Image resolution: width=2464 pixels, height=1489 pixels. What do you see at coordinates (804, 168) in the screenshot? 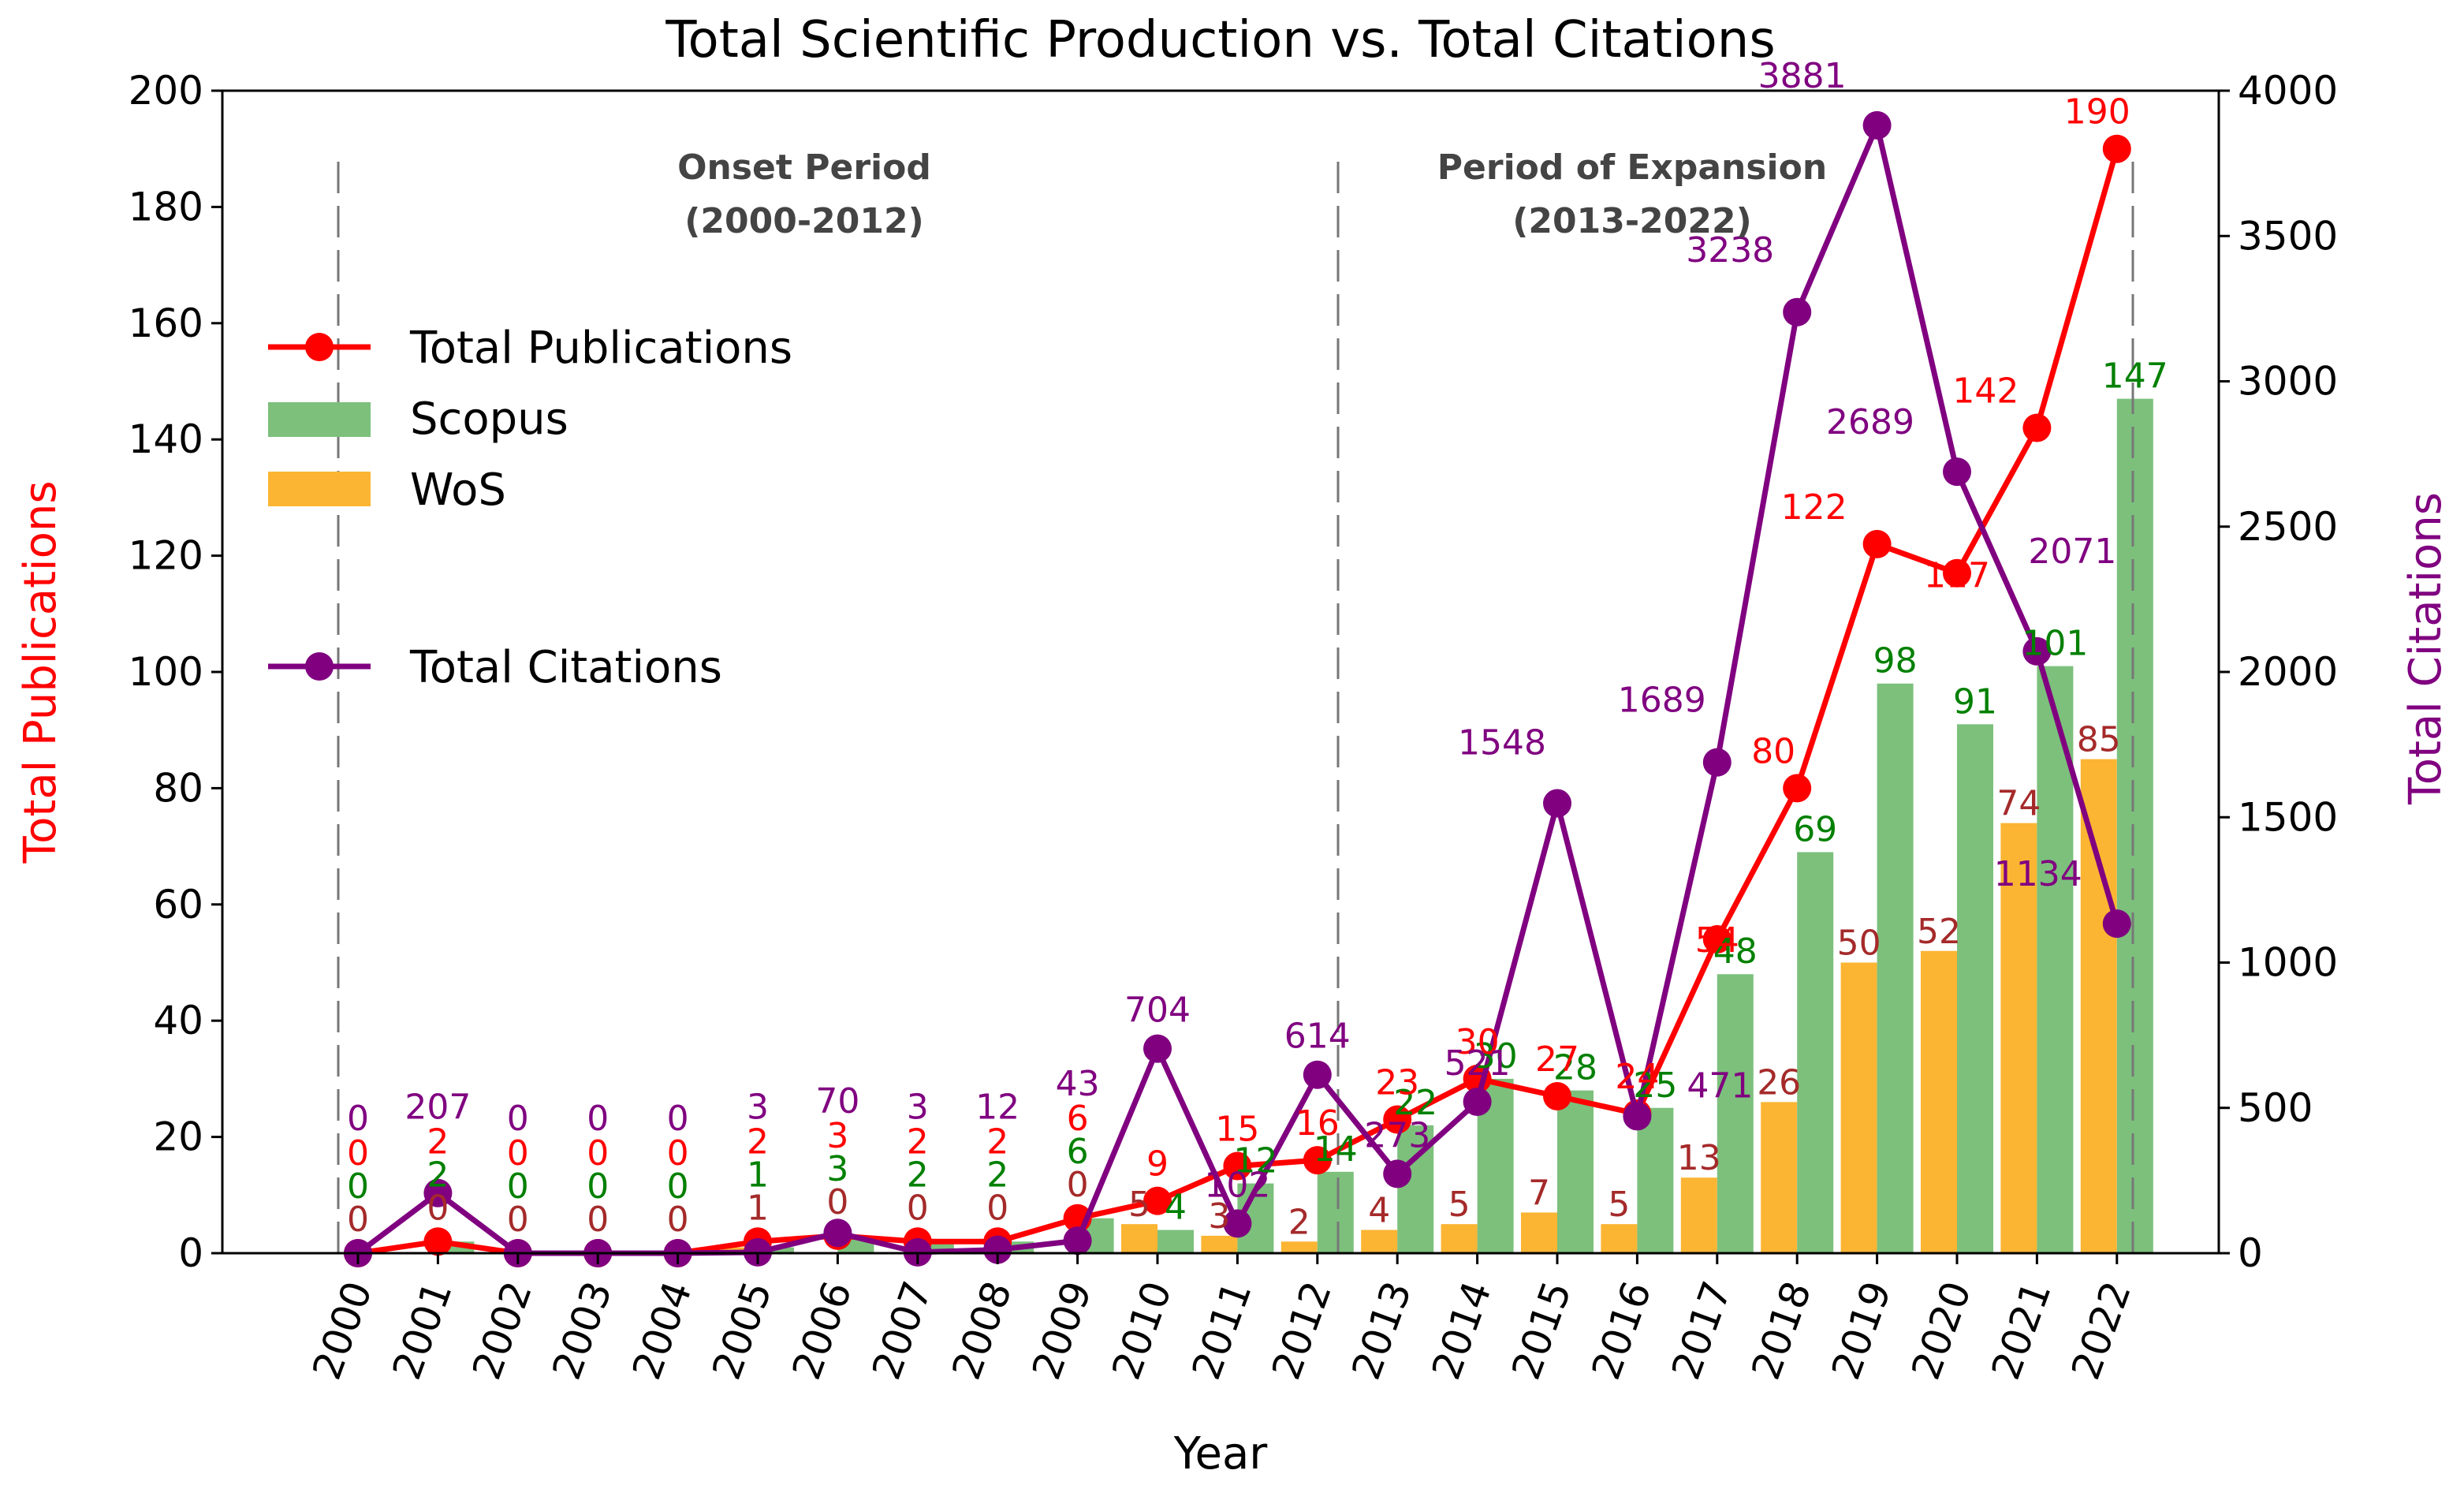
I see `annotation-onset-title: Onset Period` at bounding box center [804, 168].